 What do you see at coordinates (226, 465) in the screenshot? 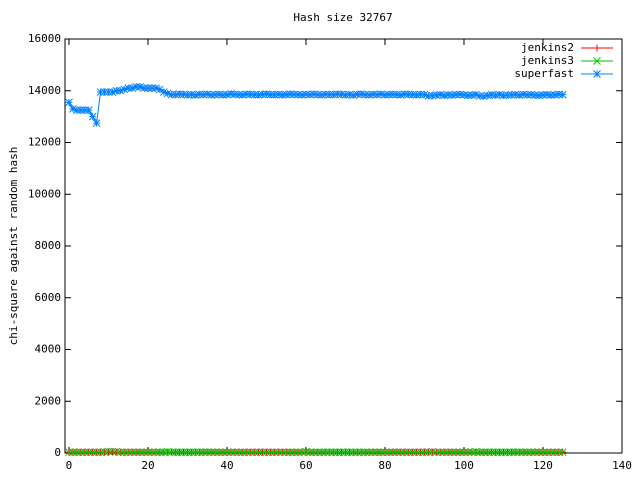
I see `x-tick-label: 40` at bounding box center [226, 465].